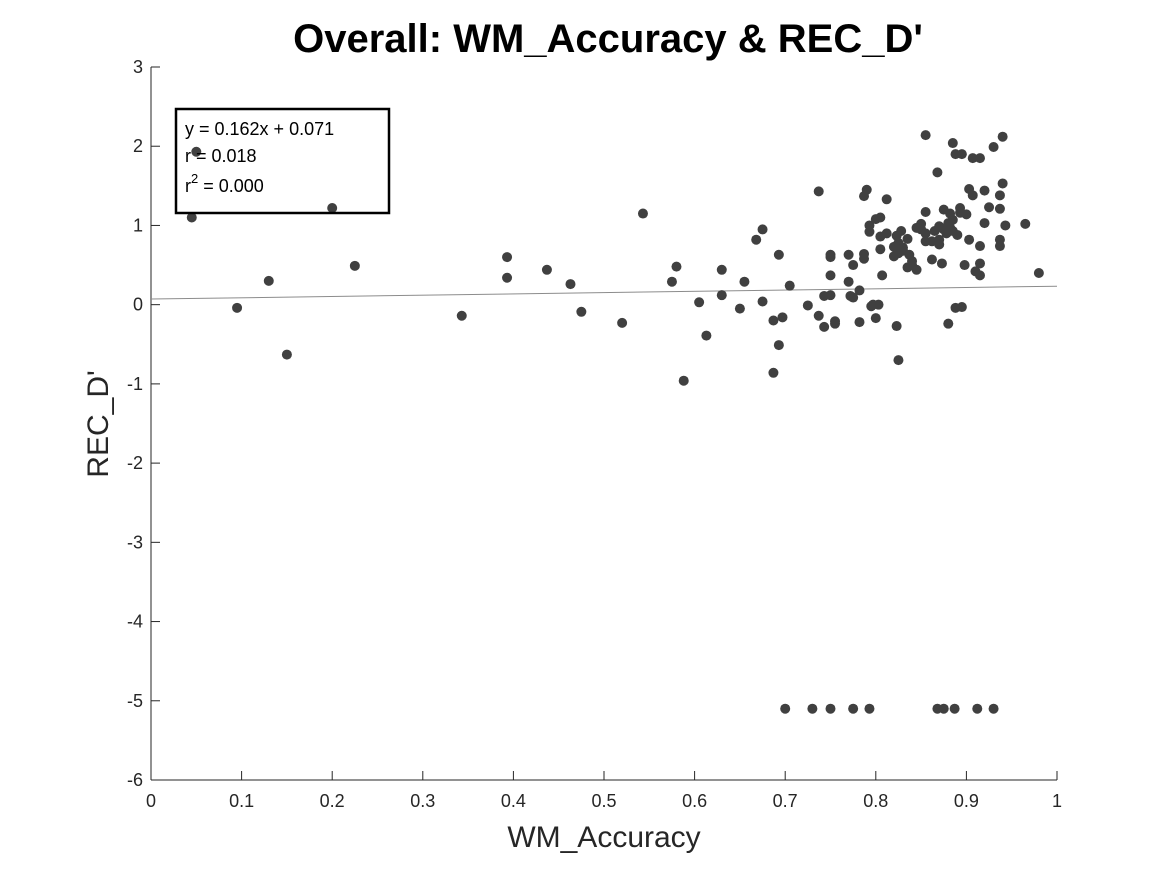 The width and height of the screenshot is (1167, 875). I want to click on equation-text: y = 0.162x + 0.071, so click(259, 129).